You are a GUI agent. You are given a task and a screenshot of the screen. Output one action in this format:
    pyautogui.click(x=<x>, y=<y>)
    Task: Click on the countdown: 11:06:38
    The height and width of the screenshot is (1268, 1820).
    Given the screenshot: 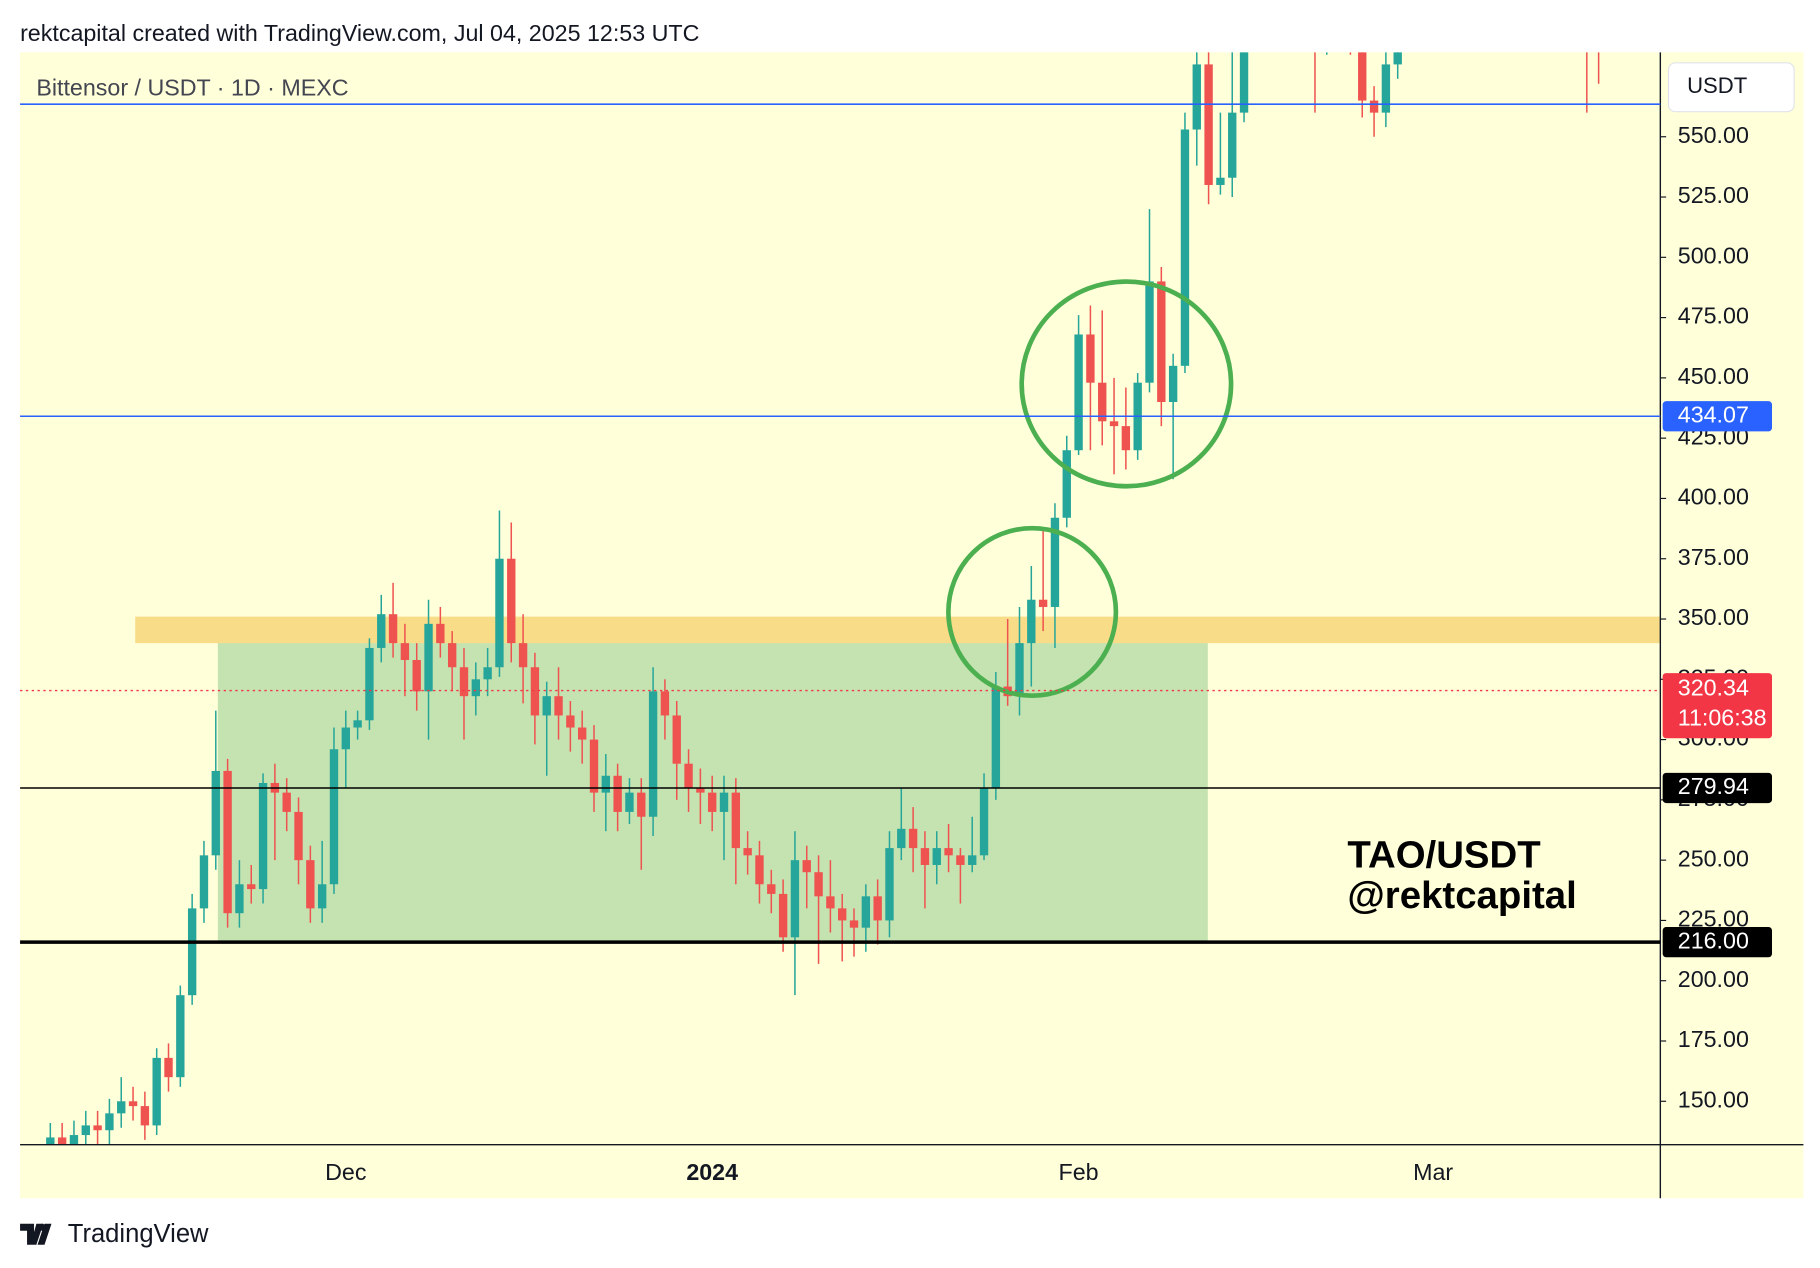 What is the action you would take?
    pyautogui.click(x=1722, y=718)
    